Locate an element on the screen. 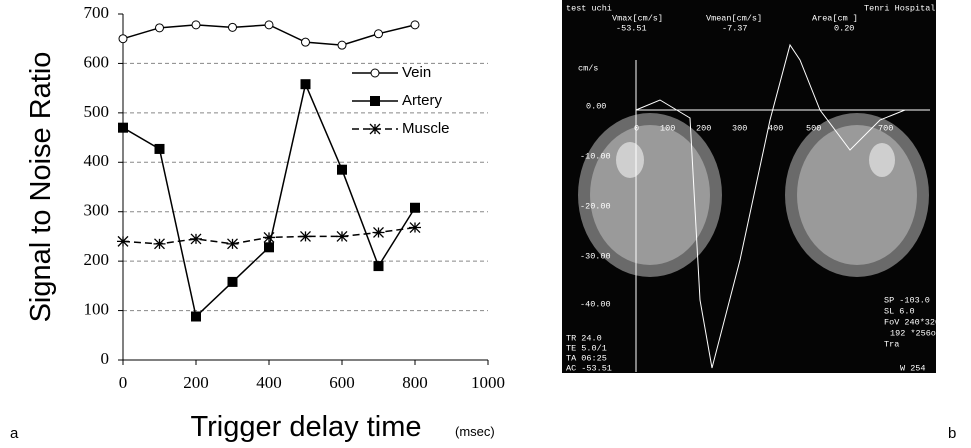  image-text: Vmax[cm/s] is located at coordinates (637, 18).